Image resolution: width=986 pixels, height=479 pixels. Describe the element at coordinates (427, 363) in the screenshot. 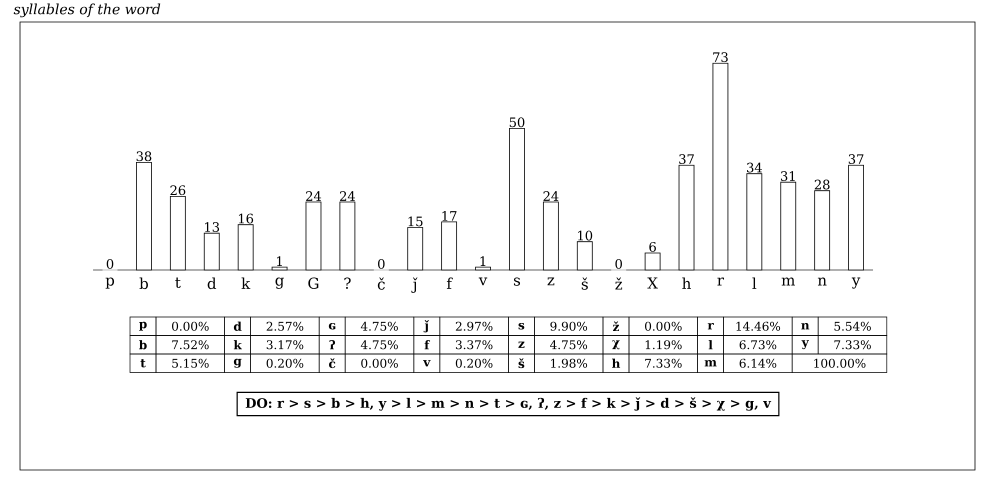

I see `text: v` at that location.